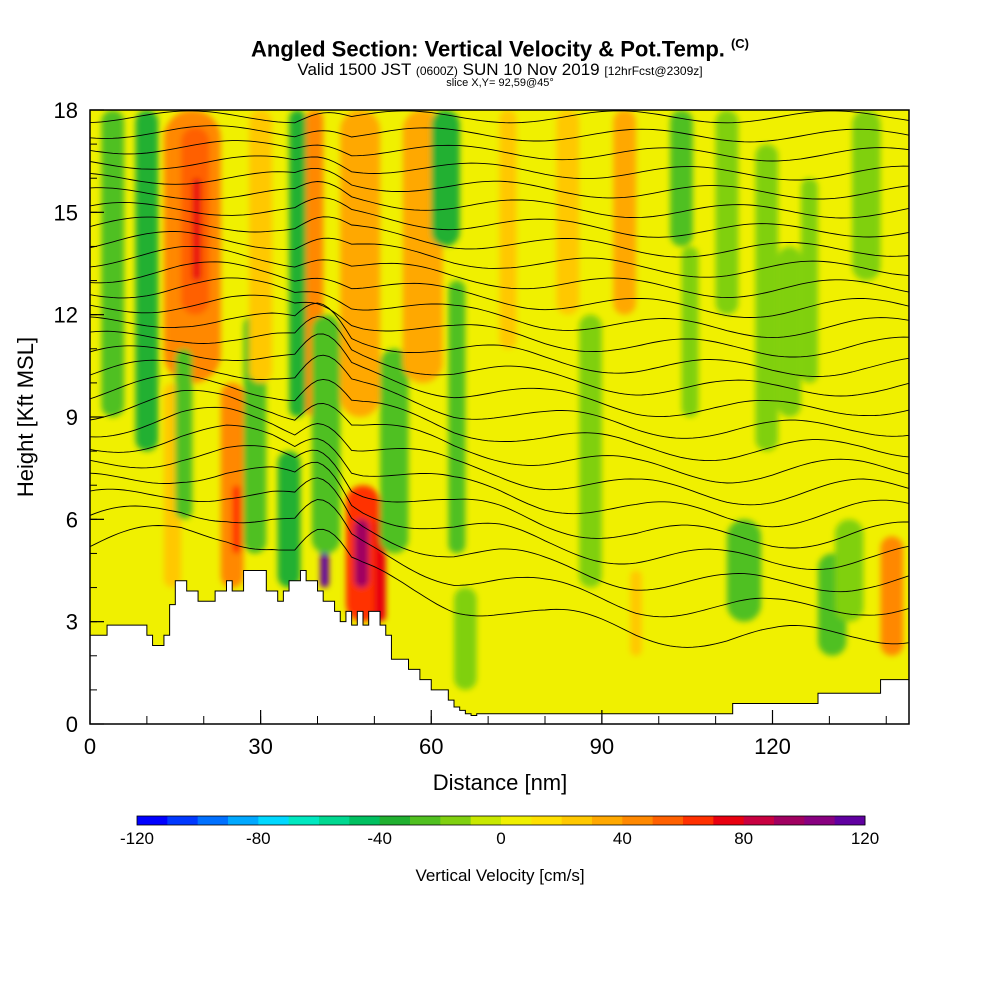  What do you see at coordinates (79, 417) in the screenshot?
I see `y-axis: 0 3 6 9 12 15 18` at bounding box center [79, 417].